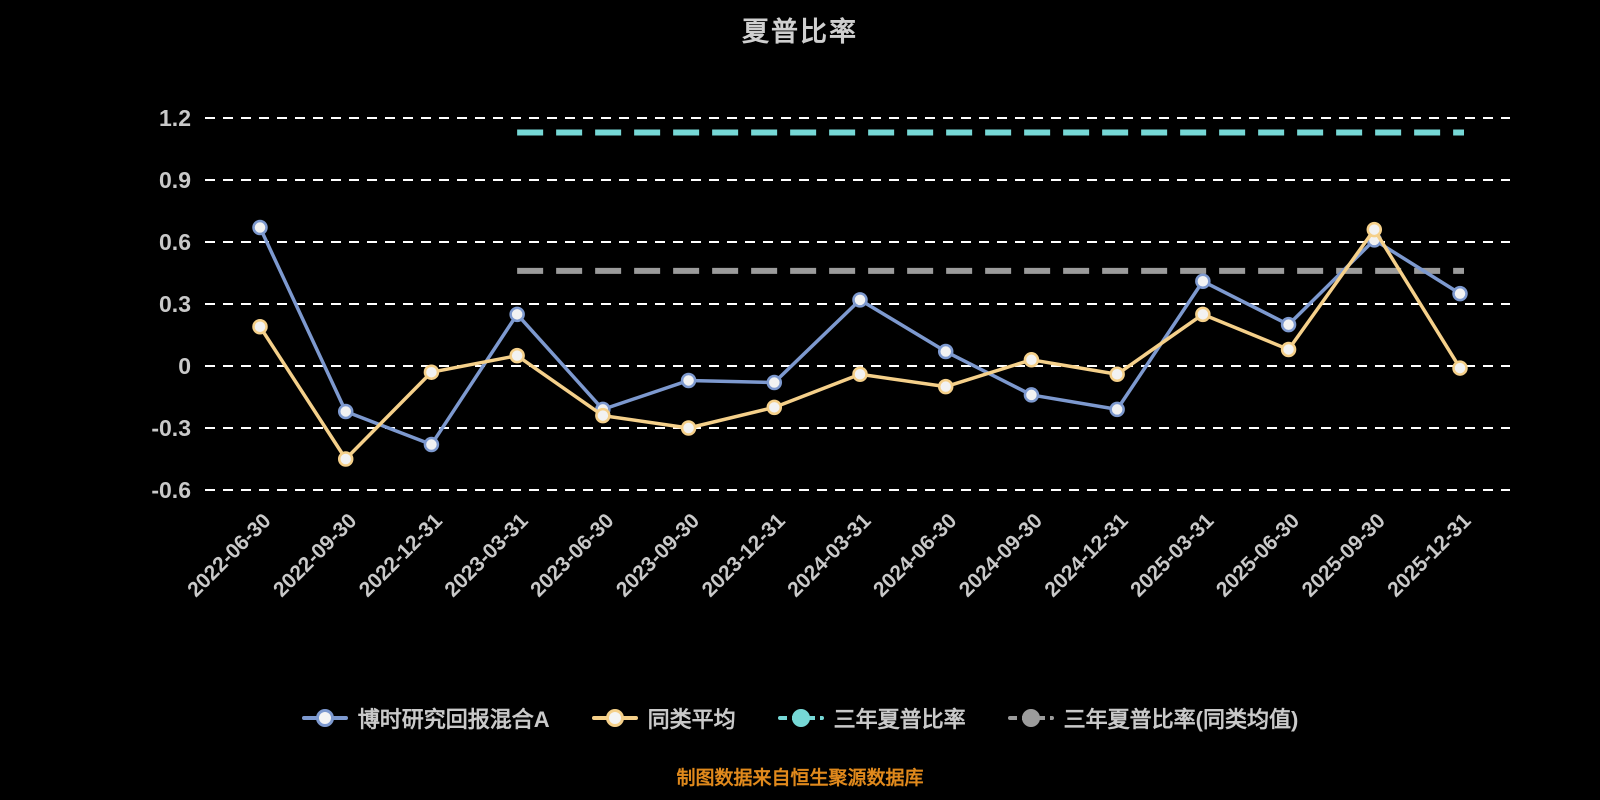  Describe the element at coordinates (572, 555) in the screenshot. I see `svg-text: 2023-06-30` at that location.